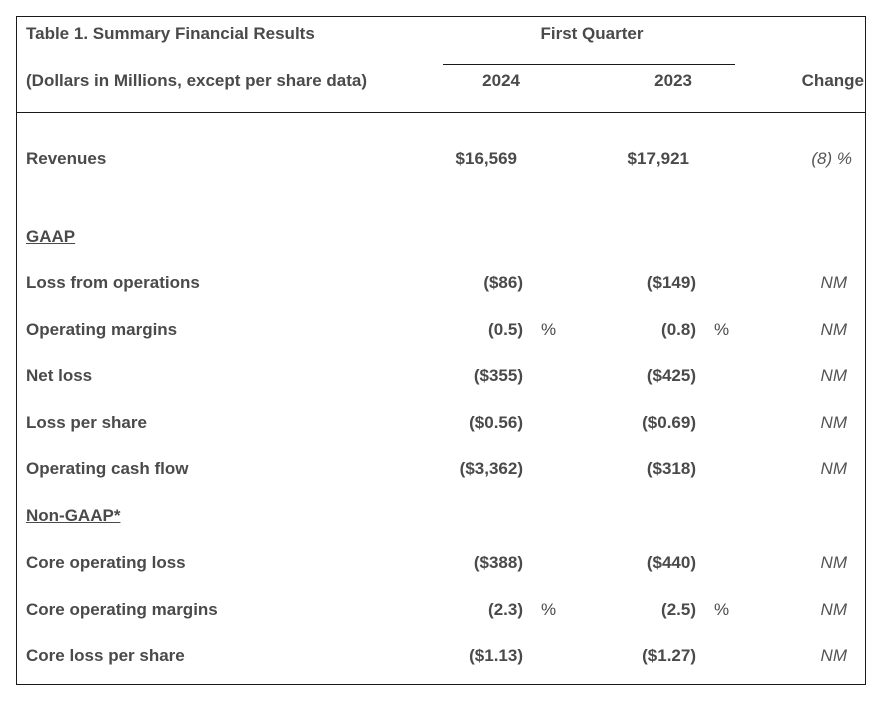  Describe the element at coordinates (66, 158) in the screenshot. I see `revenues-label: Revenues` at that location.